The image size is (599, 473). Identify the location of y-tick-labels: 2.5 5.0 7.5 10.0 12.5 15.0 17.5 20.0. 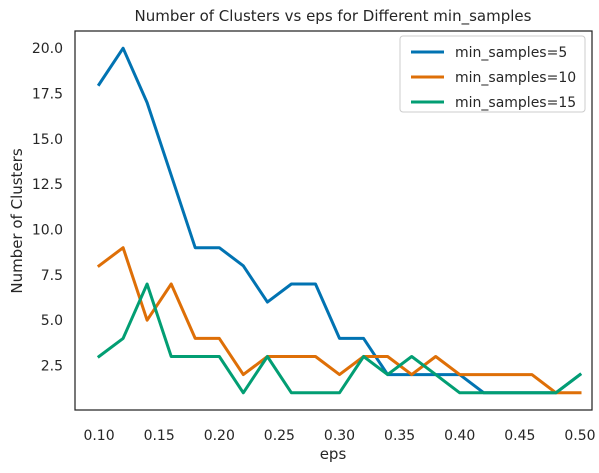
(47, 207).